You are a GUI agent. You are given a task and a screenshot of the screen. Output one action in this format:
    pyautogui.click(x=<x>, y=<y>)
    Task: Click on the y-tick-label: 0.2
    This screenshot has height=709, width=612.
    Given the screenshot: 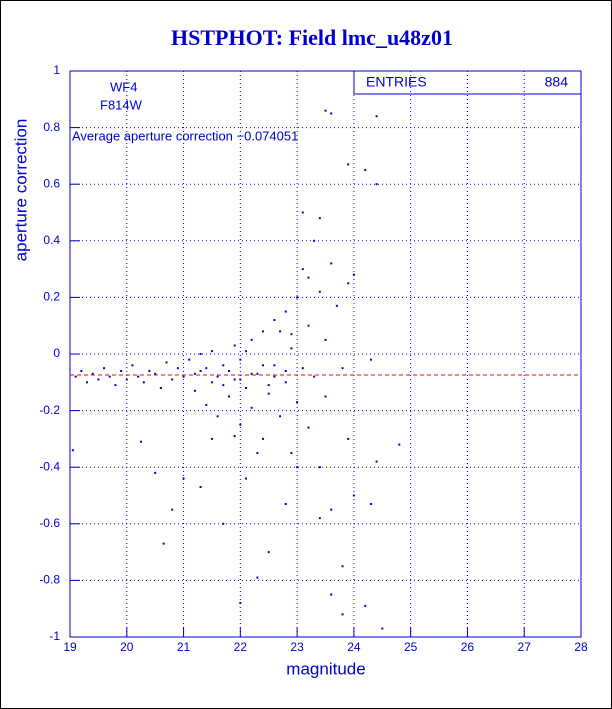 What is the action you would take?
    pyautogui.click(x=51, y=297)
    